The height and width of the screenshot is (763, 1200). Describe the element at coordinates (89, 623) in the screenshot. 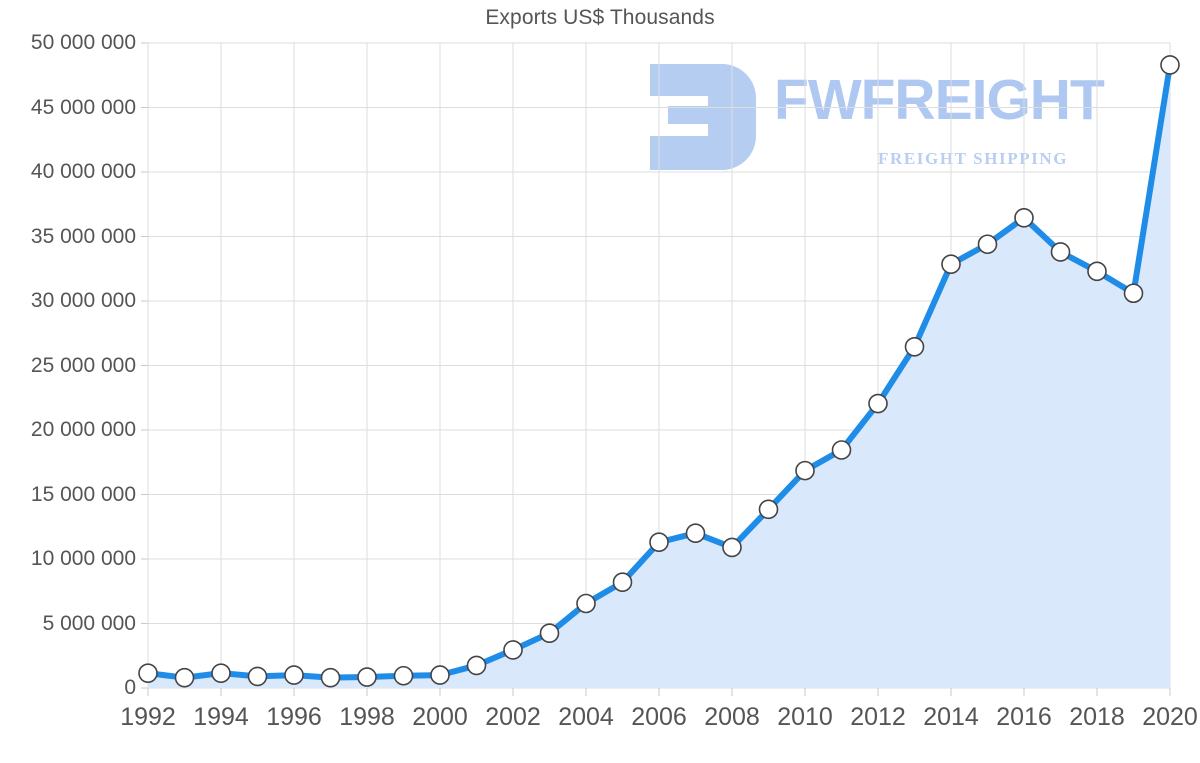

I see `y-axis-tick-label: 5 000 000` at that location.